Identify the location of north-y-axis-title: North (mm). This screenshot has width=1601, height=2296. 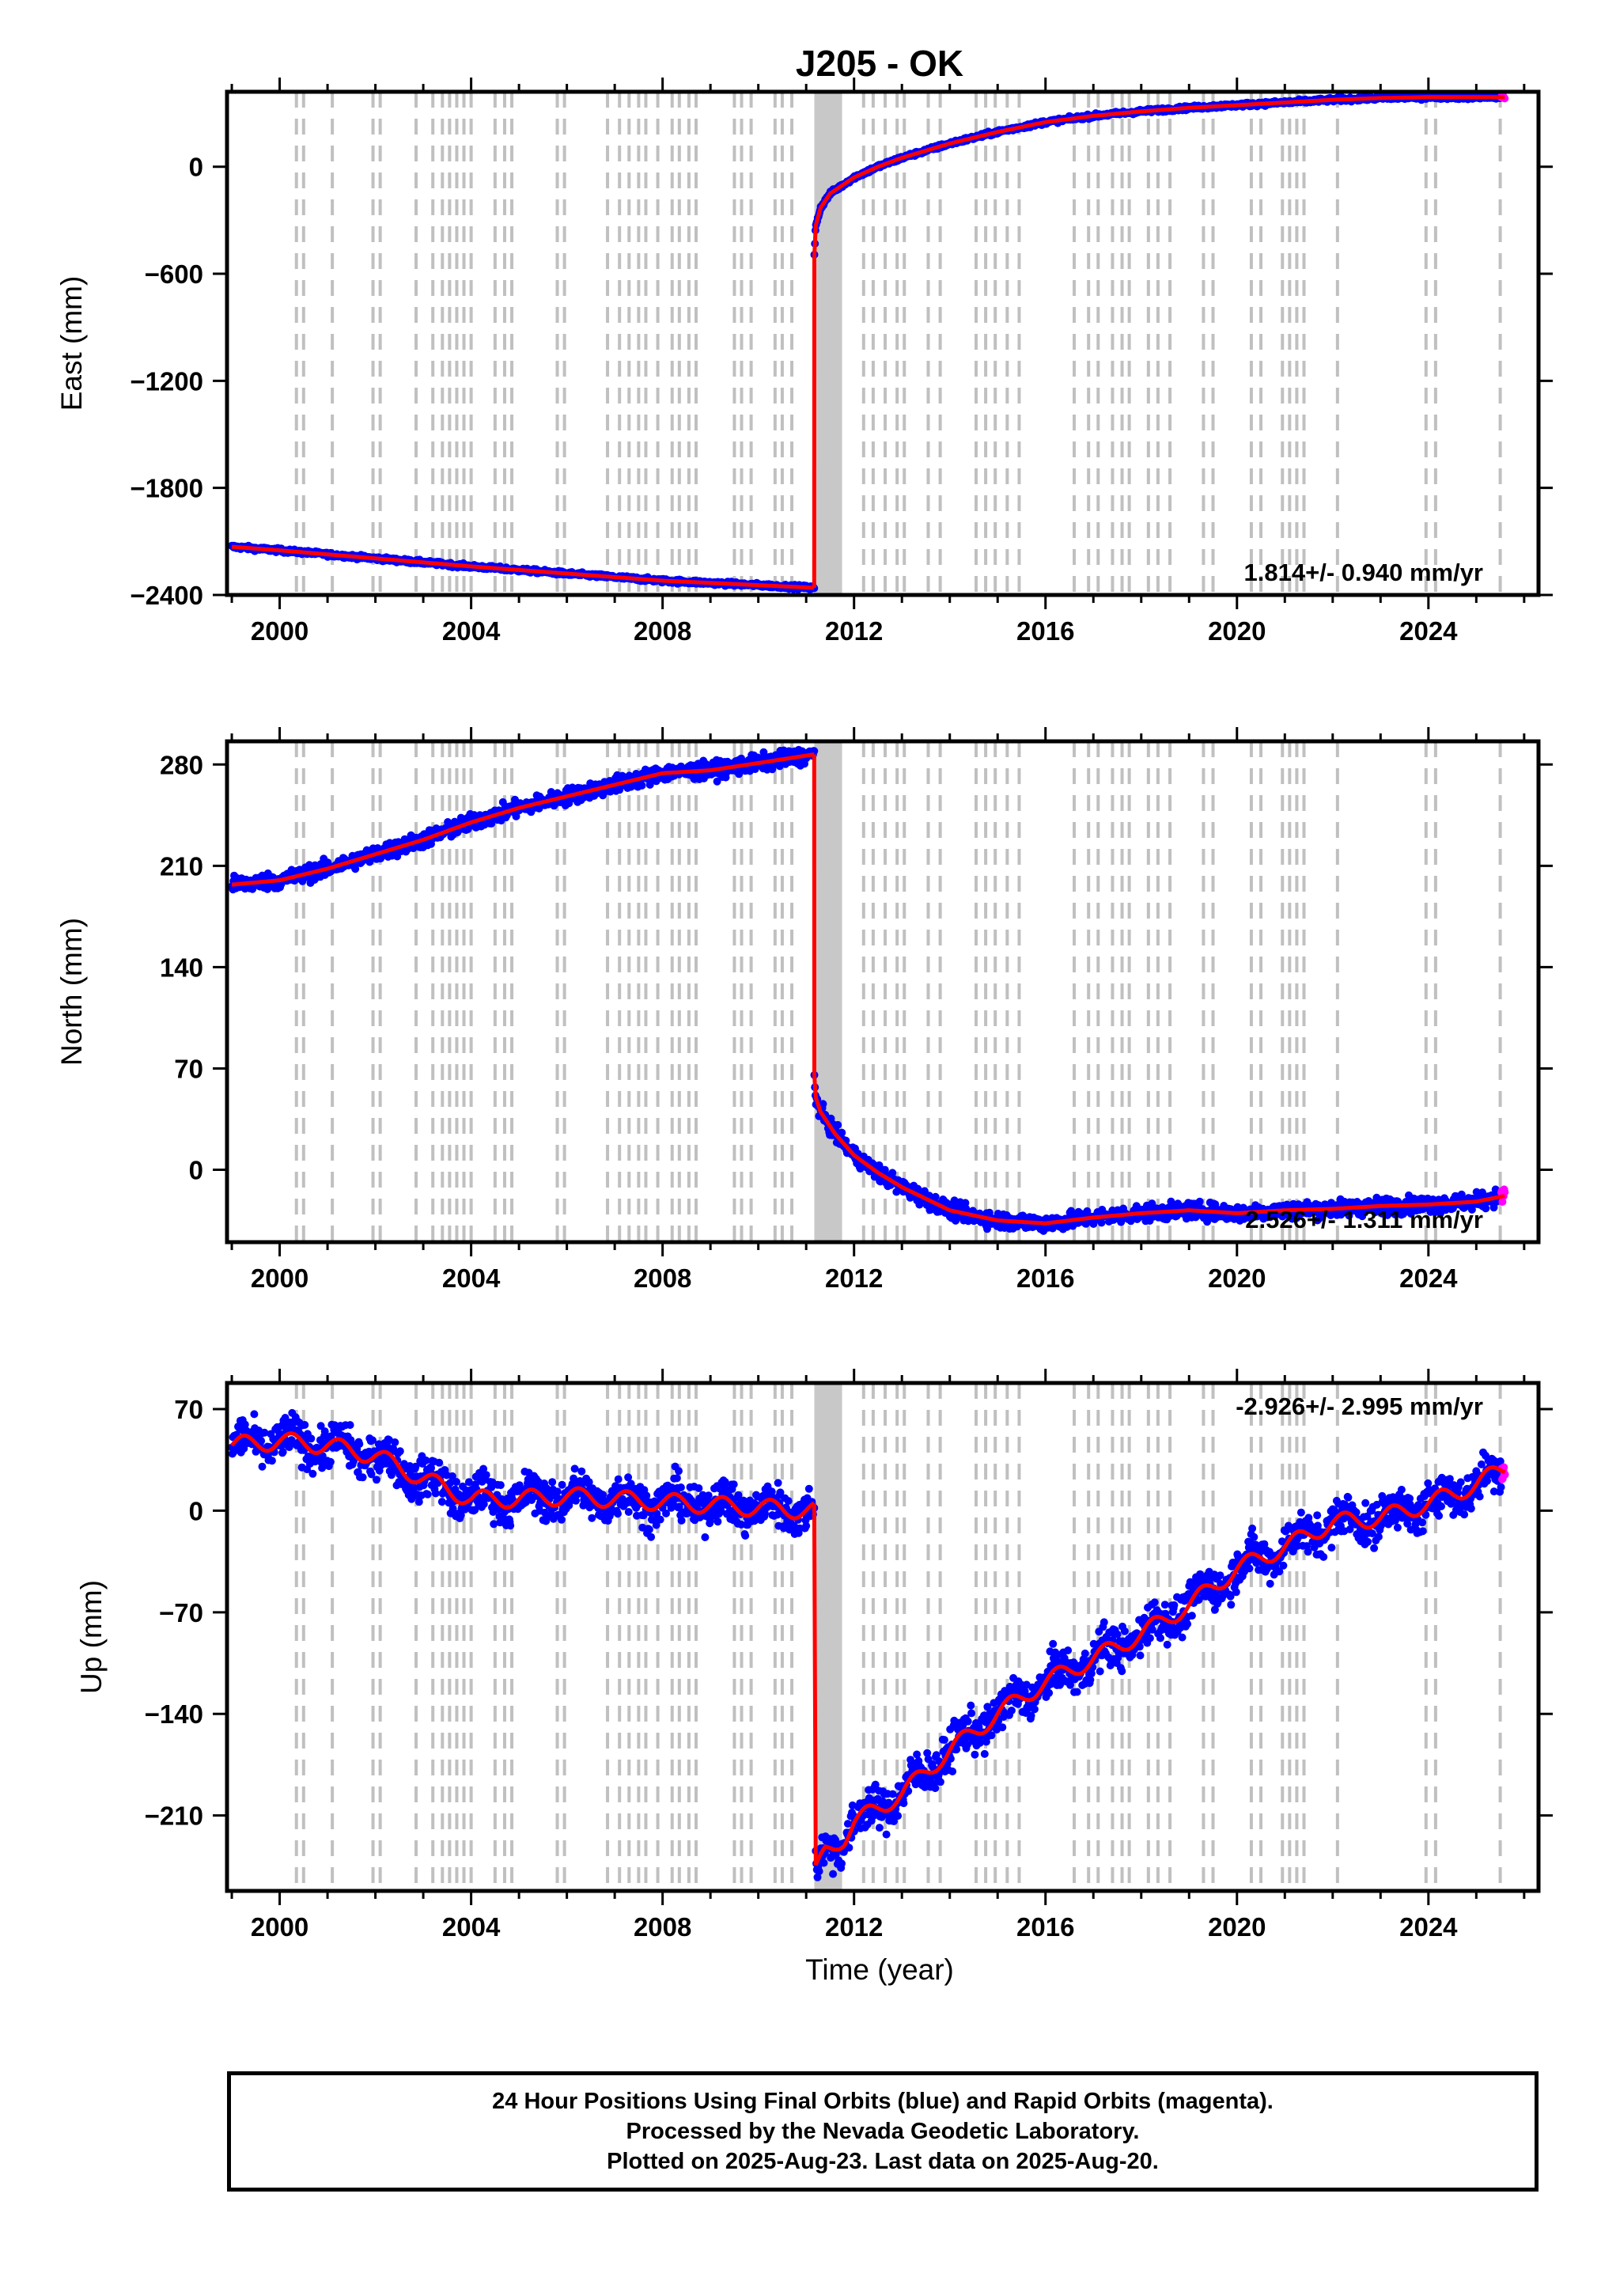
(71, 992).